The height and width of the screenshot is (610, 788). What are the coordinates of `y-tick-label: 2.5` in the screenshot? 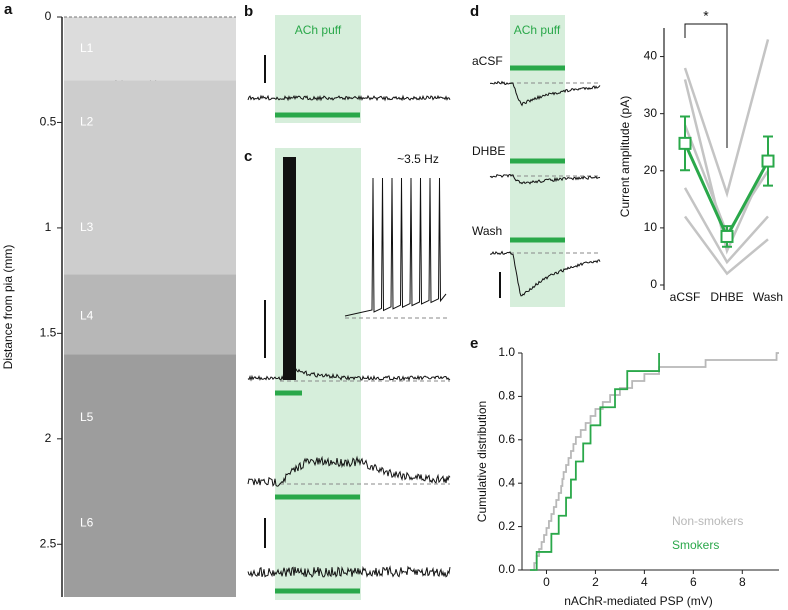 It's located at (48, 543).